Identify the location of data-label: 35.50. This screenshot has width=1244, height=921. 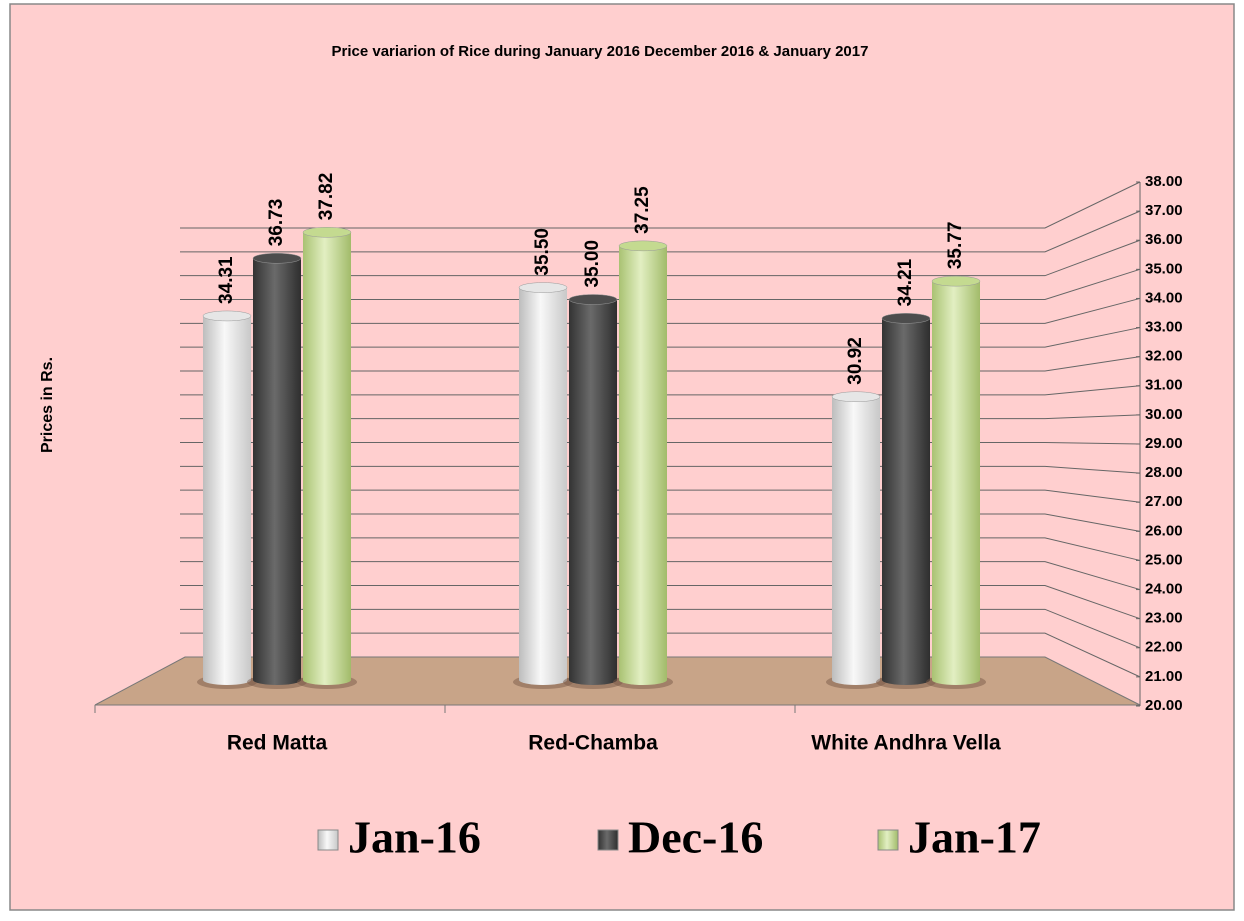
(542, 252).